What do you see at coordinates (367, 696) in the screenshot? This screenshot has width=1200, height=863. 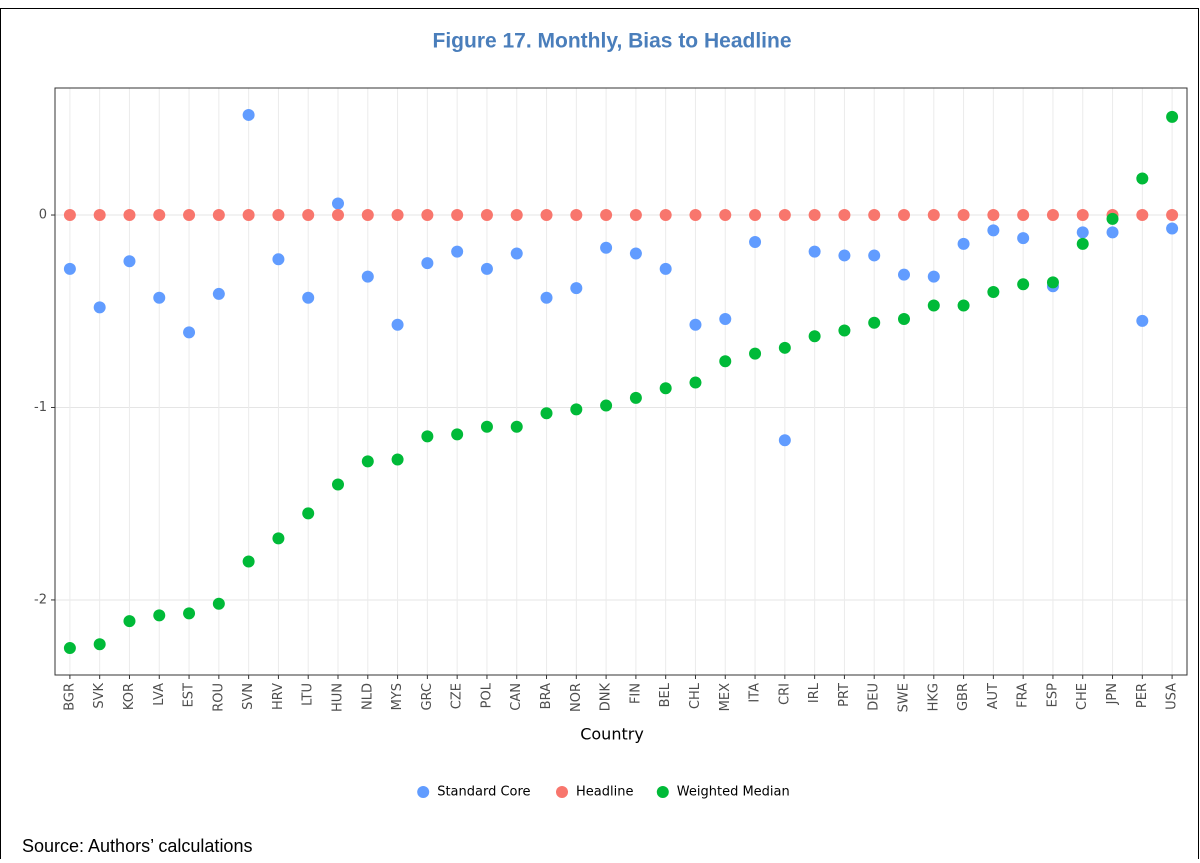 I see `x-tick-label: NLD` at bounding box center [367, 696].